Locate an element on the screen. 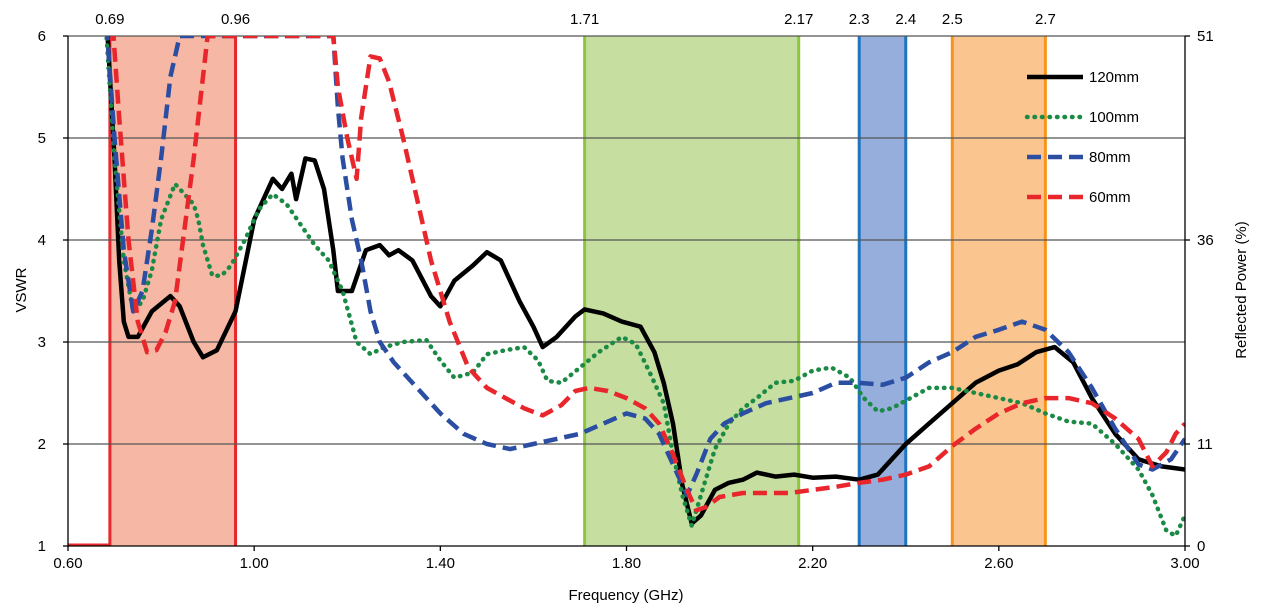 The image size is (1262, 611). band-label: 0.69 is located at coordinates (109, 19).